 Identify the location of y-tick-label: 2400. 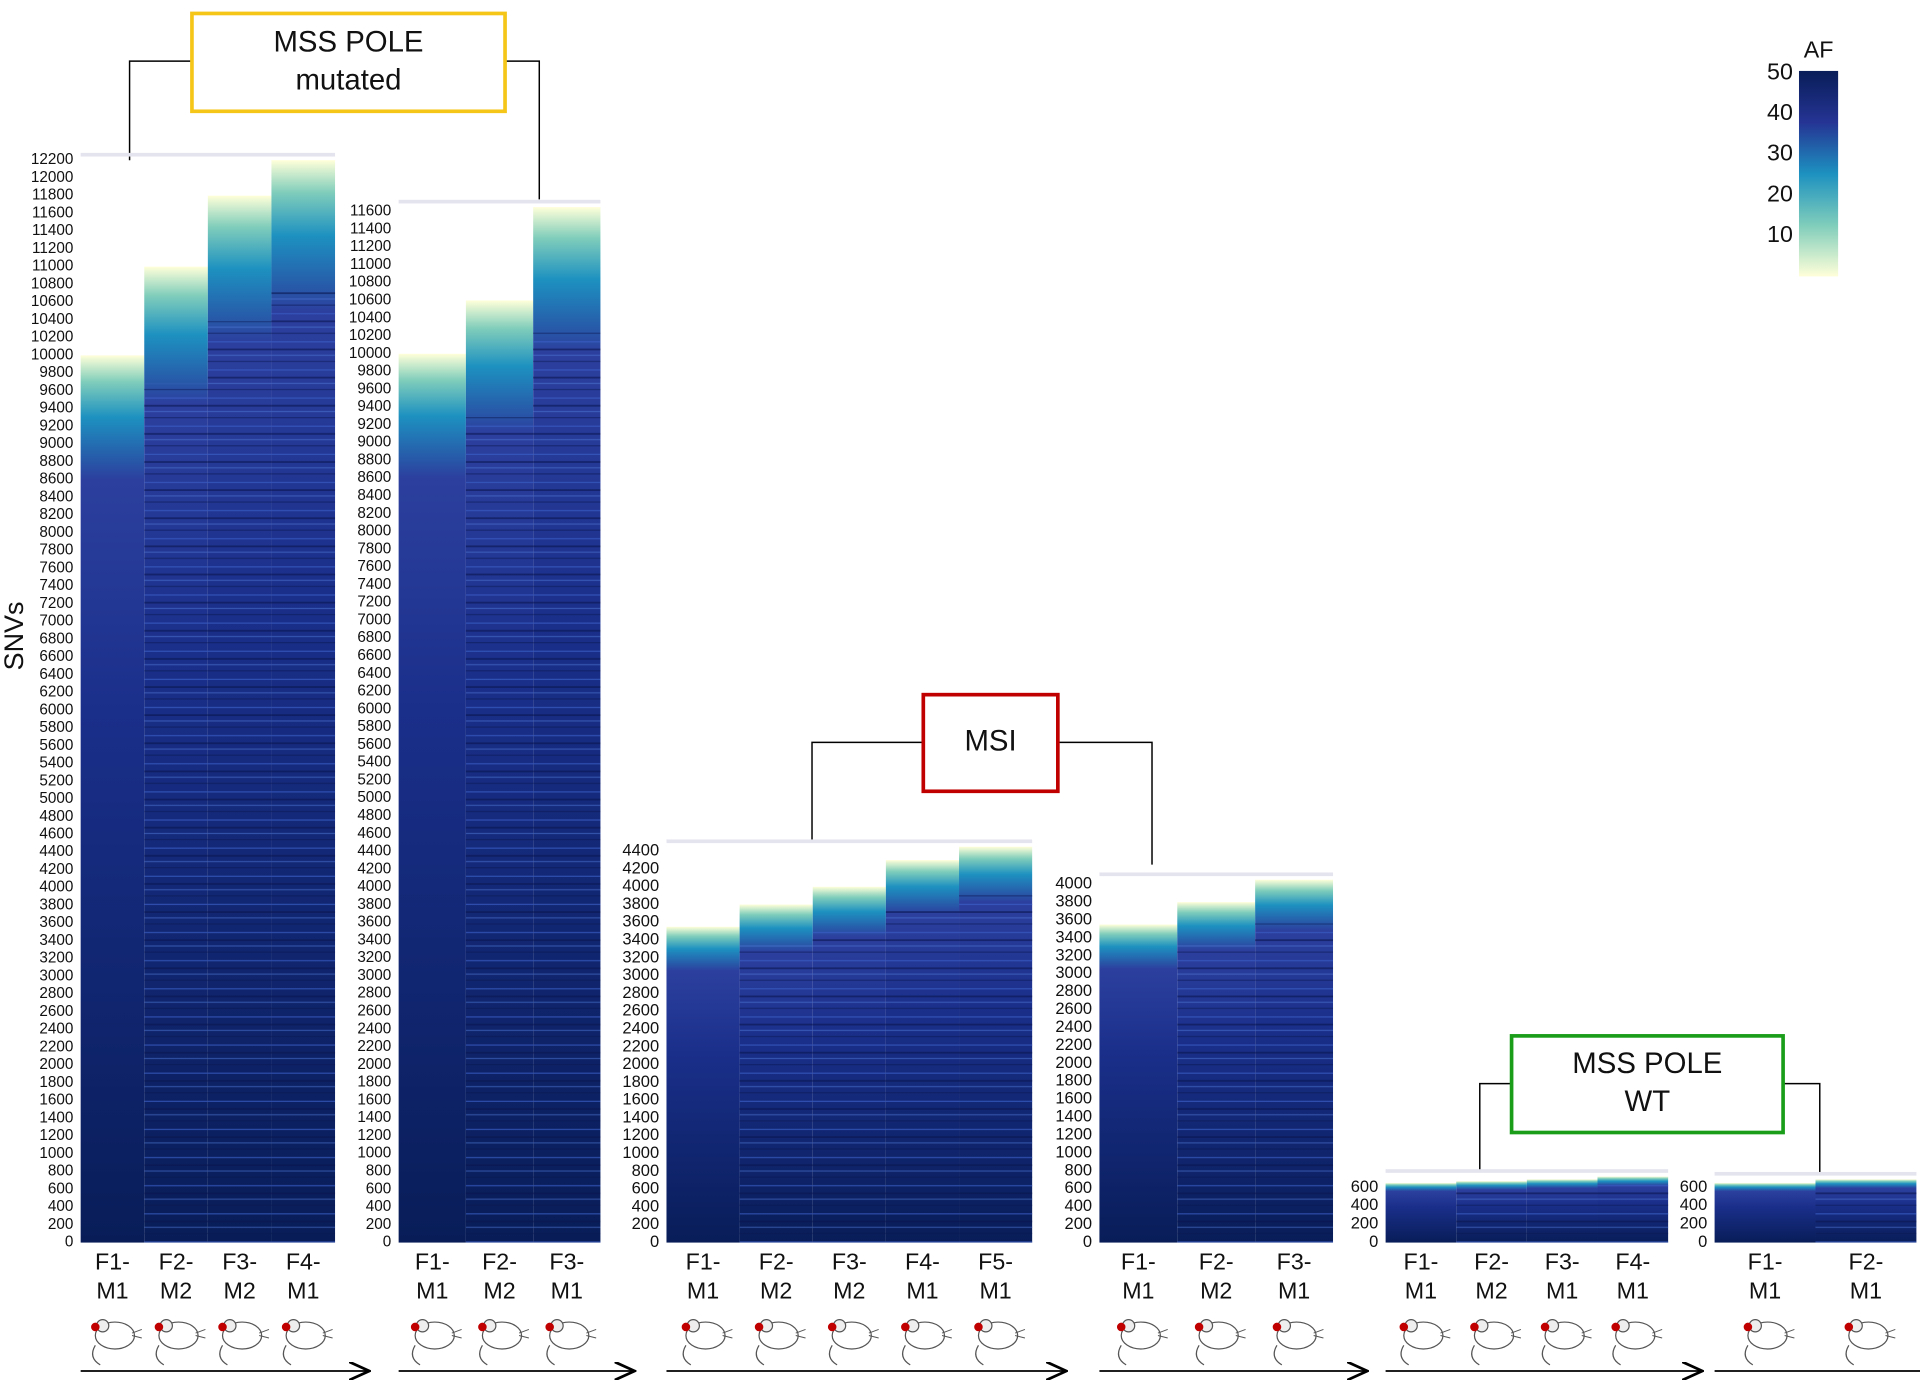
(1073, 1027).